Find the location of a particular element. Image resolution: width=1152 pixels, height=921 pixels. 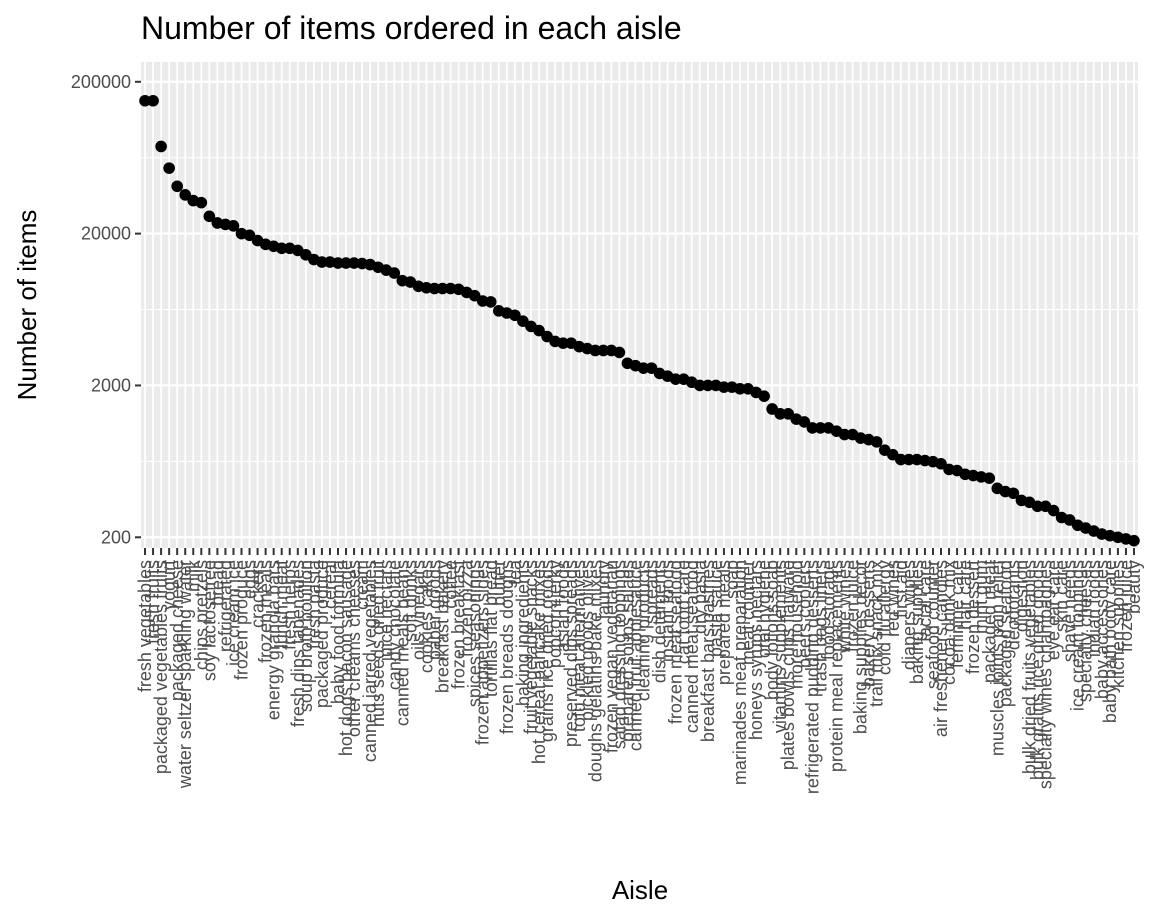

y-tick-label: 200000 is located at coordinates (101, 82).